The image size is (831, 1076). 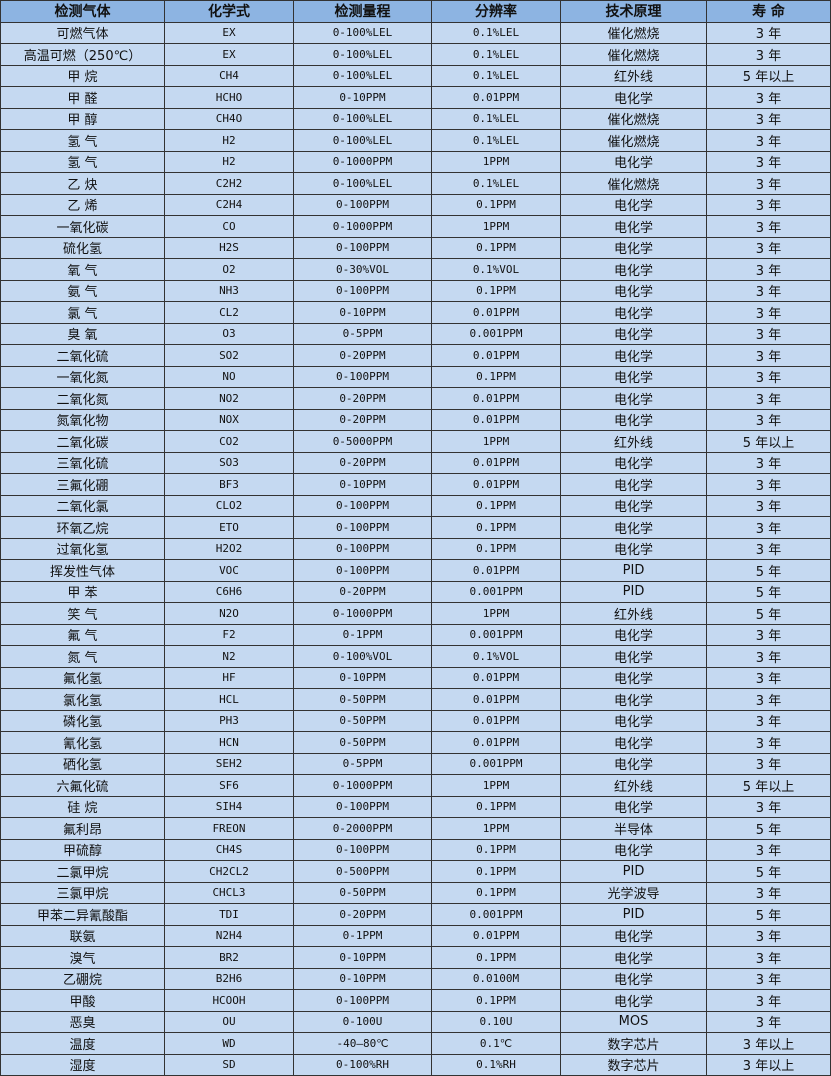 I want to click on cell-detection-range: 0-5000PPM, so click(x=362, y=441).